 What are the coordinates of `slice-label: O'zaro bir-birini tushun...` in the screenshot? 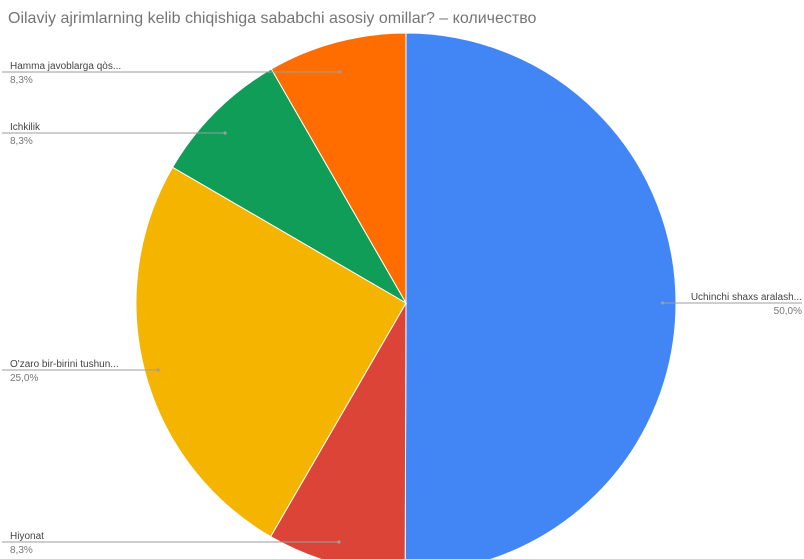 It's located at (64, 364).